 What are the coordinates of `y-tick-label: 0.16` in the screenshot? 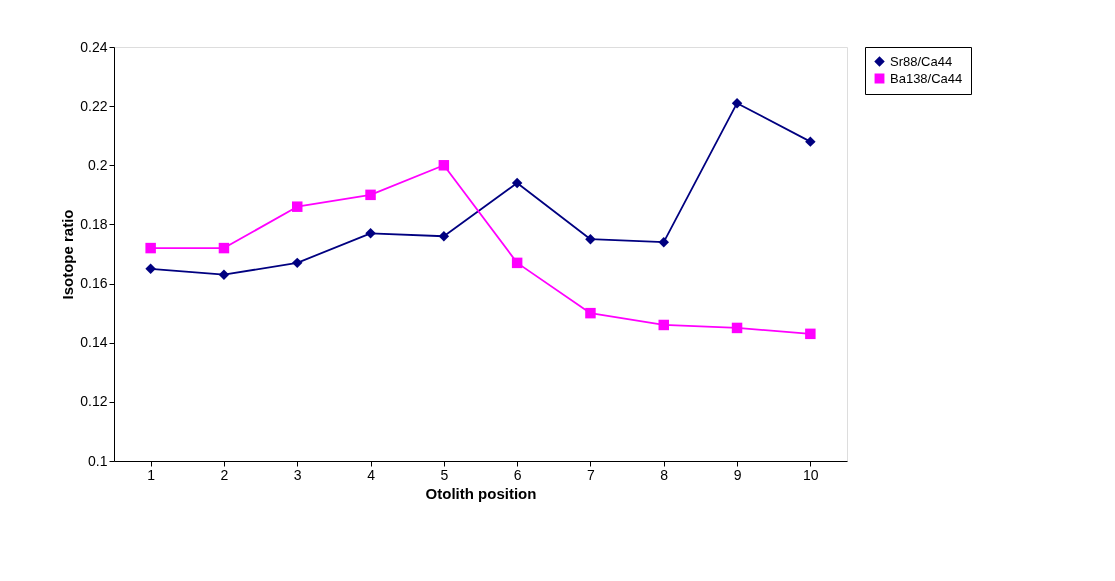 It's located at (94, 283).